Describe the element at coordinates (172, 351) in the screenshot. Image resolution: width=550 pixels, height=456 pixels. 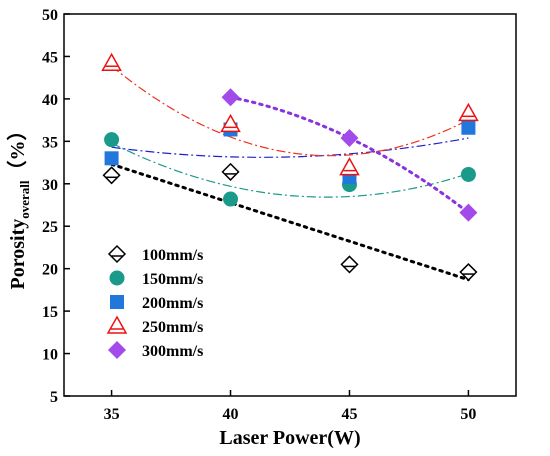
I see `legend-label: 300mm/s` at that location.